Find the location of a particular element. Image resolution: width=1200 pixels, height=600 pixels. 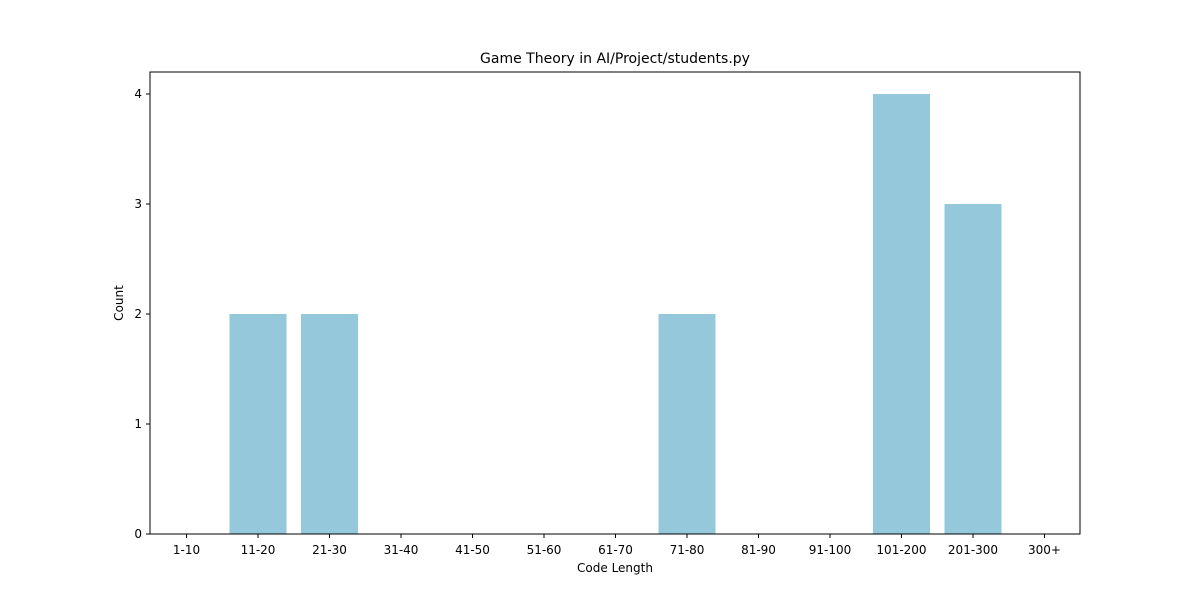

y-axis-label: Count is located at coordinates (119, 303).